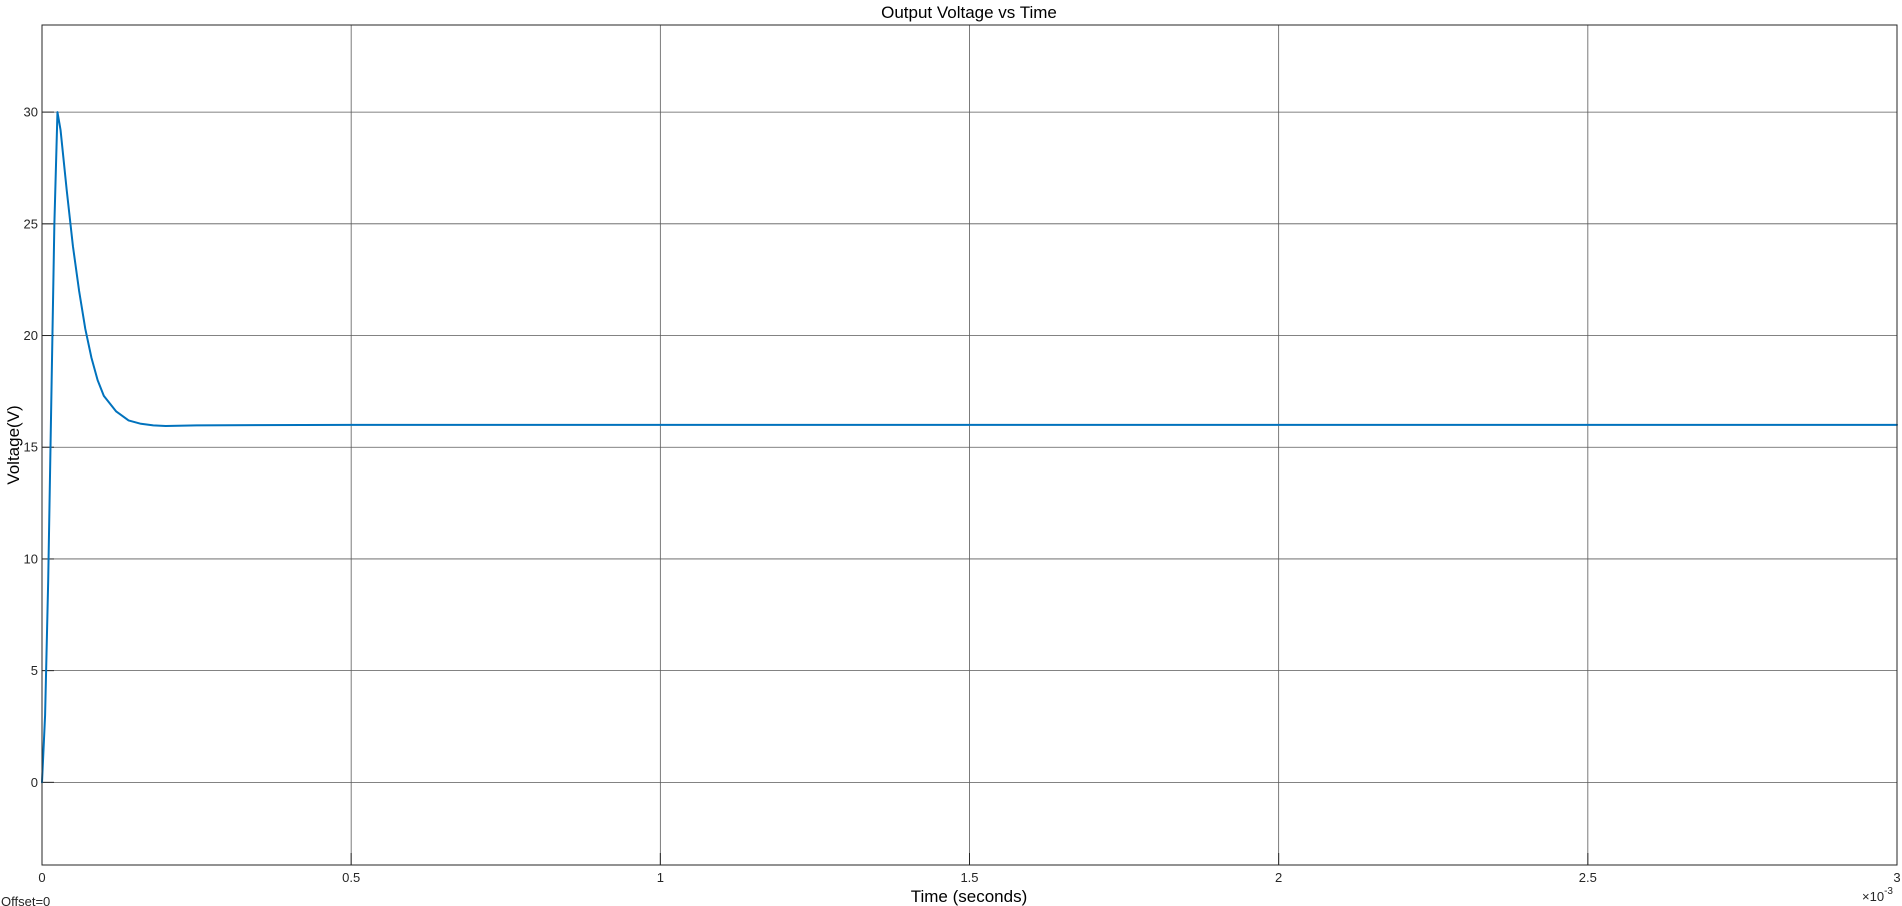 The height and width of the screenshot is (906, 1902). I want to click on chart-title: Output Voltage vs Time, so click(969, 12).